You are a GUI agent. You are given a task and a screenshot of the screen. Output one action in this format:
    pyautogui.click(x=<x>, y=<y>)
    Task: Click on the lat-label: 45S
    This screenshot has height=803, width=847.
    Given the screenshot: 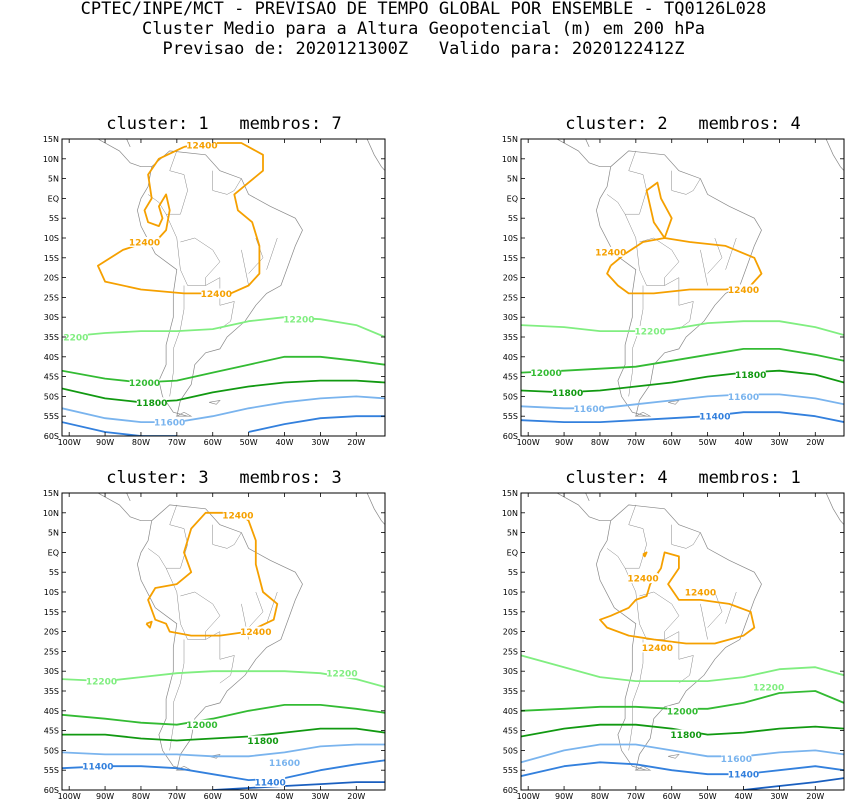 What is the action you would take?
    pyautogui.click(x=51, y=731)
    